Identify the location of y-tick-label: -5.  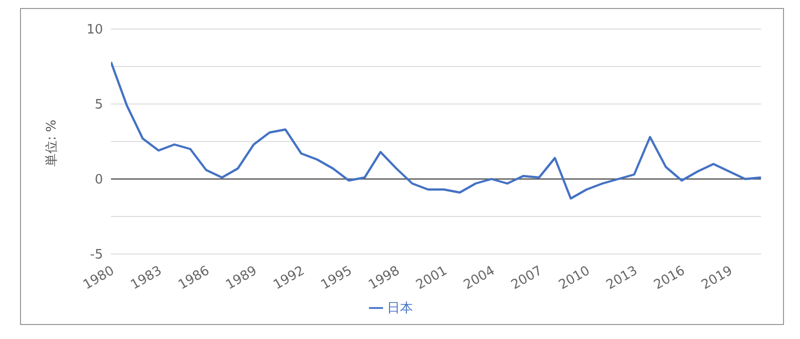
(96, 255).